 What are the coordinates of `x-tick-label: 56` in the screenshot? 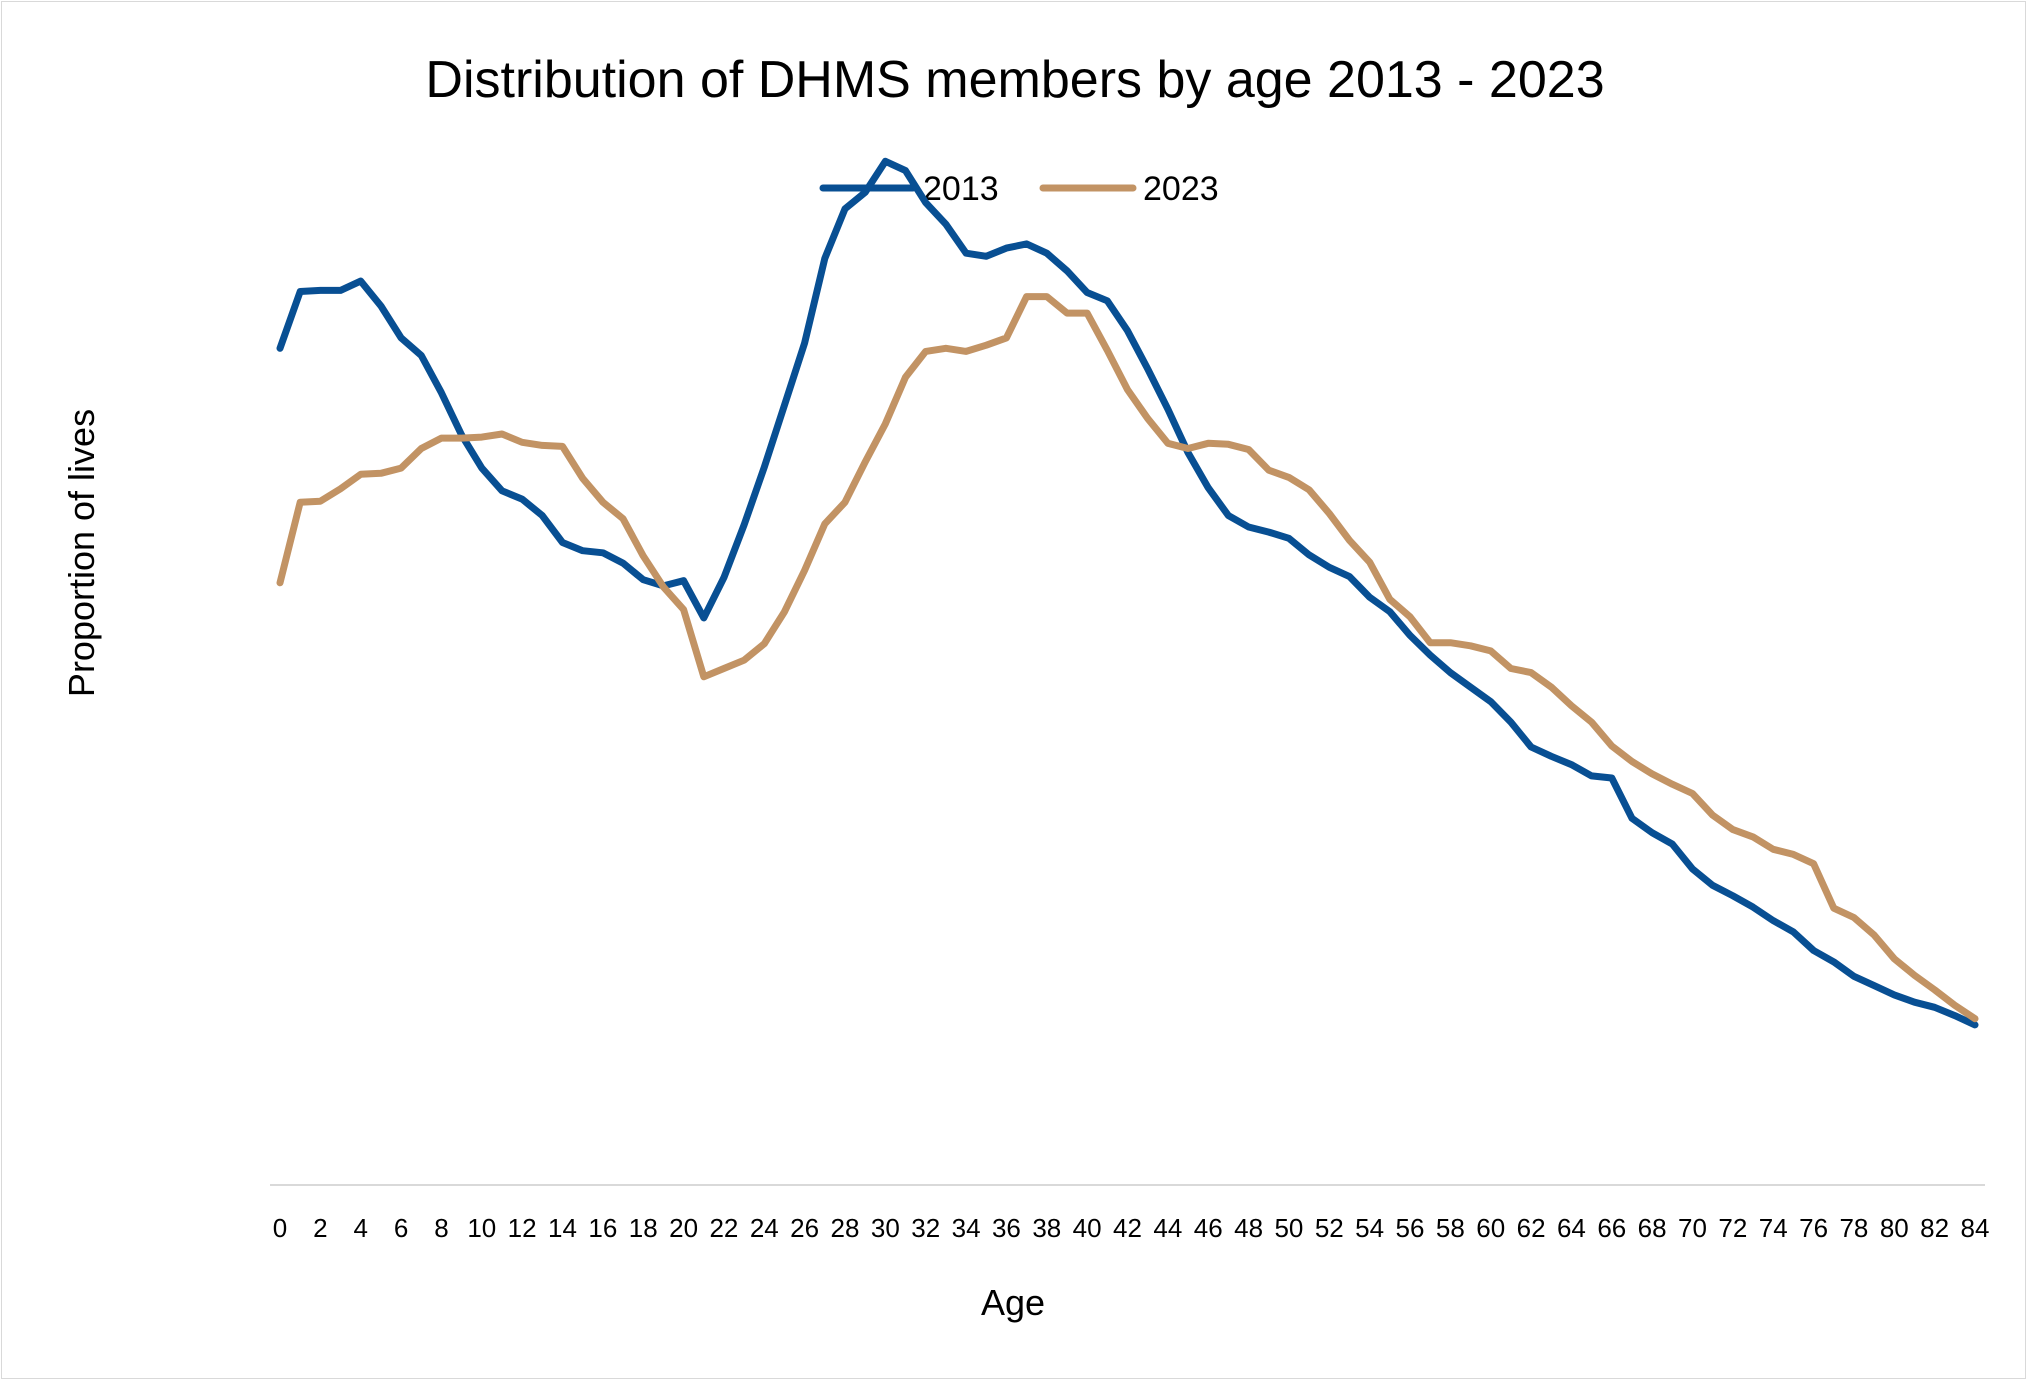 It's located at (1410, 1228).